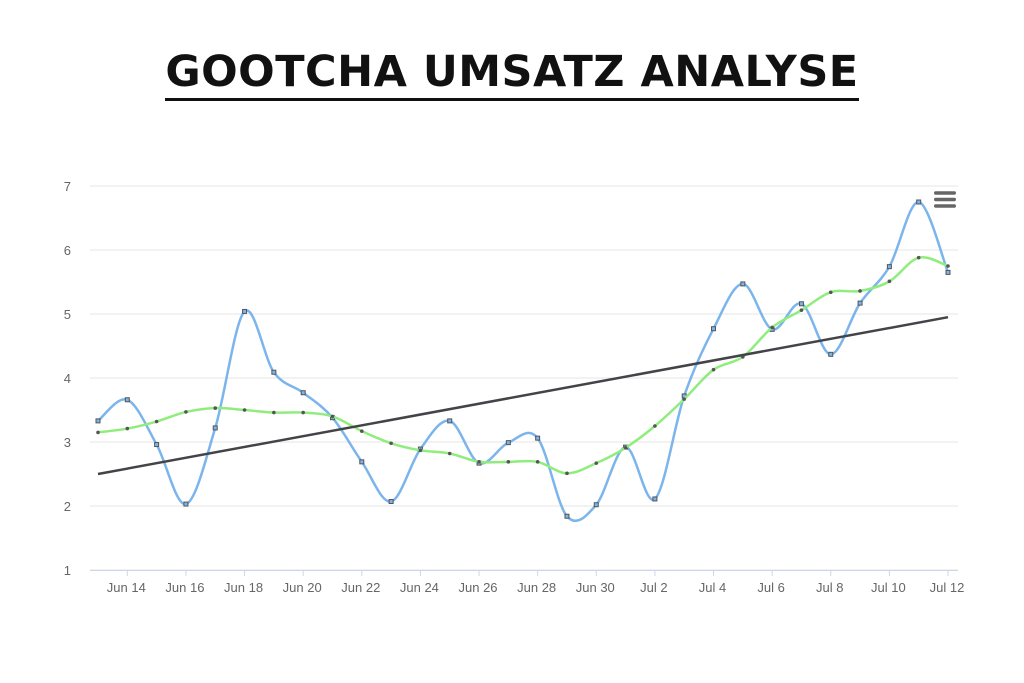  I want to click on page-title: GOOTCHA UMSATZ ANALYSE, so click(512, 74).